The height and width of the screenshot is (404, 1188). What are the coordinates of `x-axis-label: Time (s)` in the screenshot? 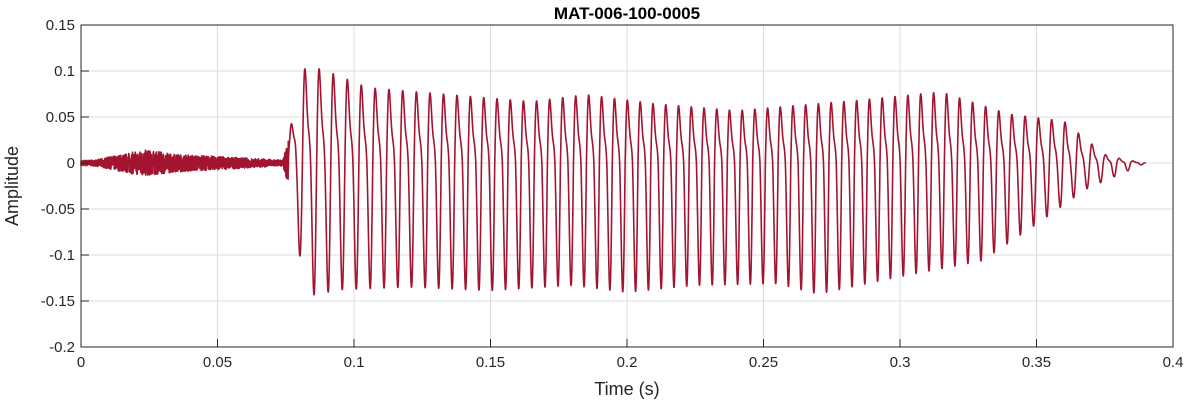 It's located at (626, 389).